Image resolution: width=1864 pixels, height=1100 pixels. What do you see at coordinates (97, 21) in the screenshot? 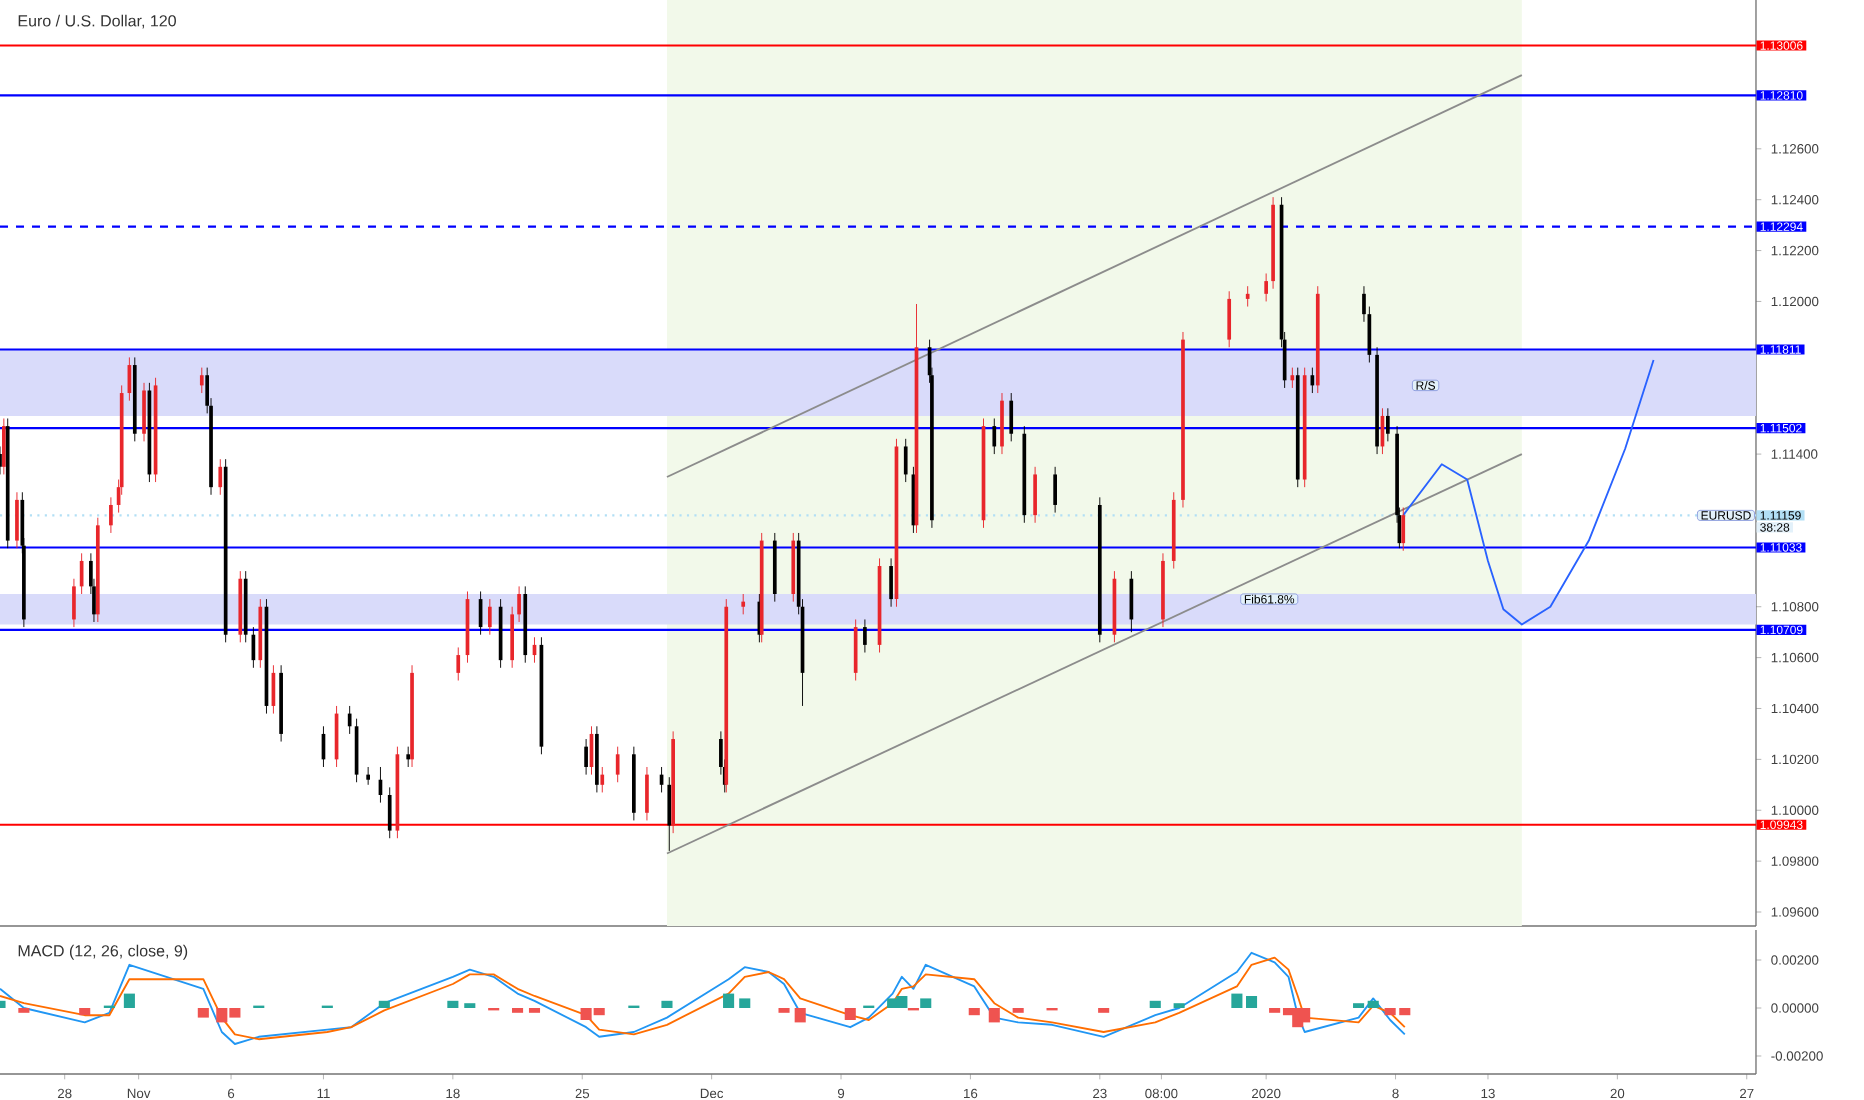
I see `text: Euro / U.S. Dollar, 120` at bounding box center [97, 21].